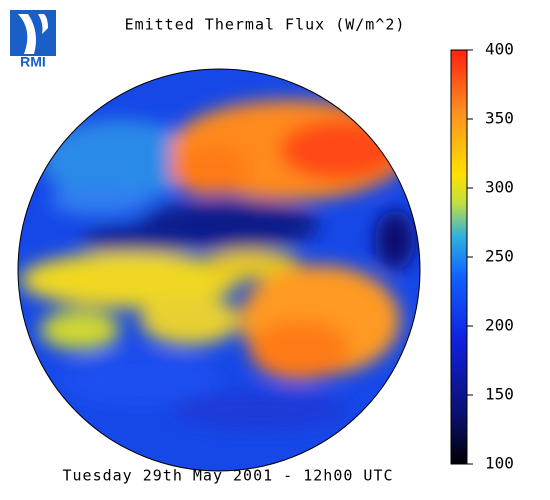 Image resolution: width=550 pixels, height=500 pixels. What do you see at coordinates (227, 476) in the screenshot?
I see `footer: Tuesday 29th May 2001 - 12h00 UTC` at bounding box center [227, 476].